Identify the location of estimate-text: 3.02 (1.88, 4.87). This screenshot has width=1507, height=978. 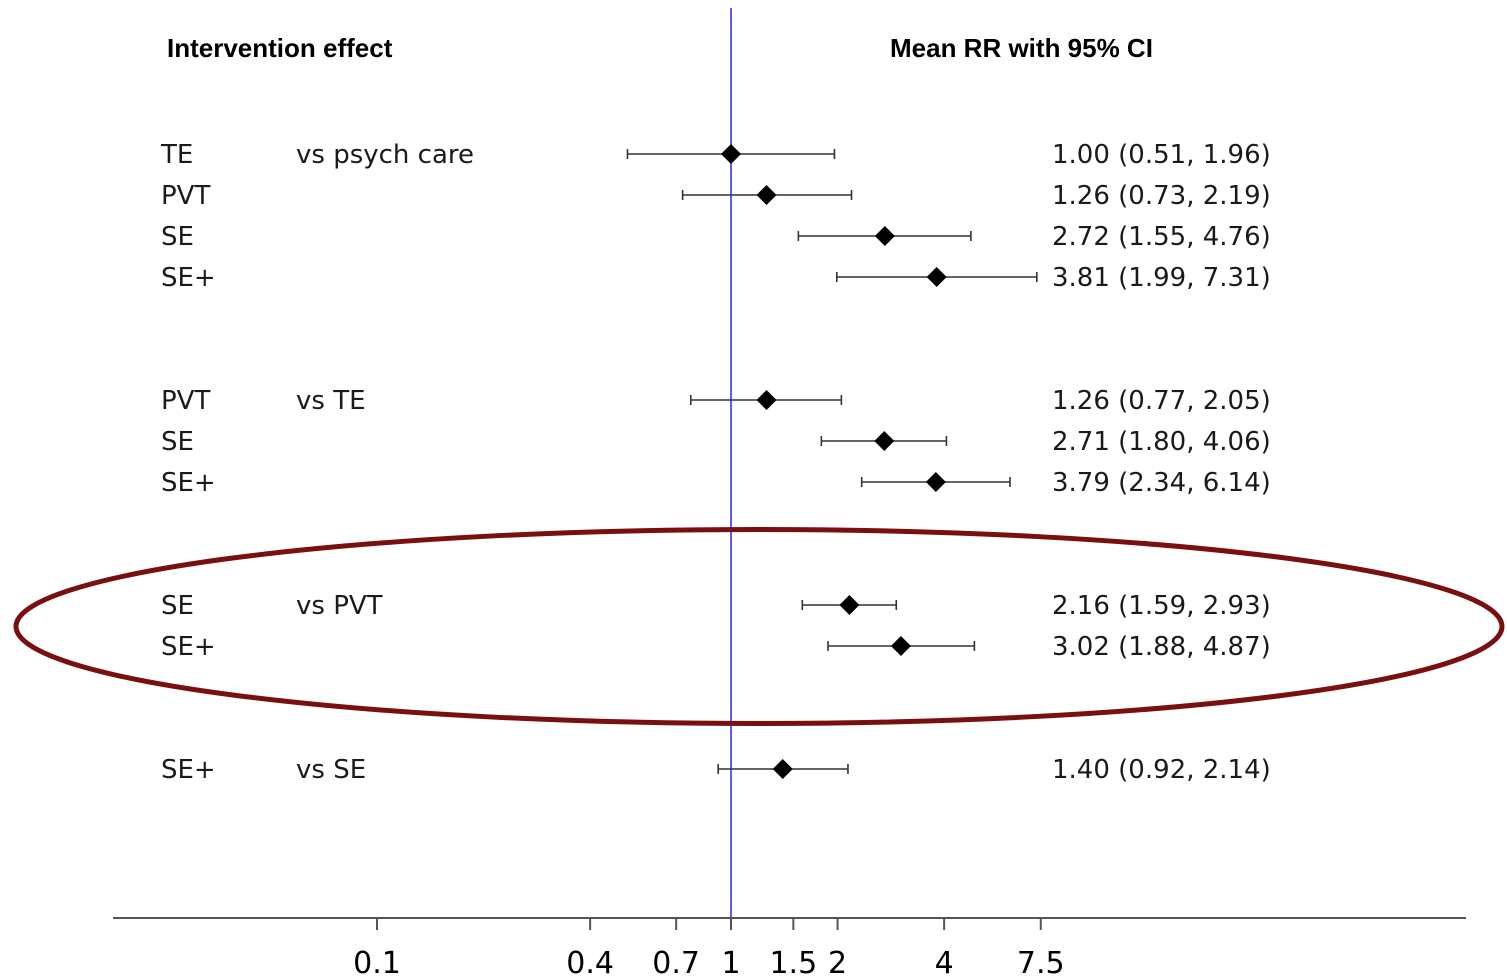
(1161, 647).